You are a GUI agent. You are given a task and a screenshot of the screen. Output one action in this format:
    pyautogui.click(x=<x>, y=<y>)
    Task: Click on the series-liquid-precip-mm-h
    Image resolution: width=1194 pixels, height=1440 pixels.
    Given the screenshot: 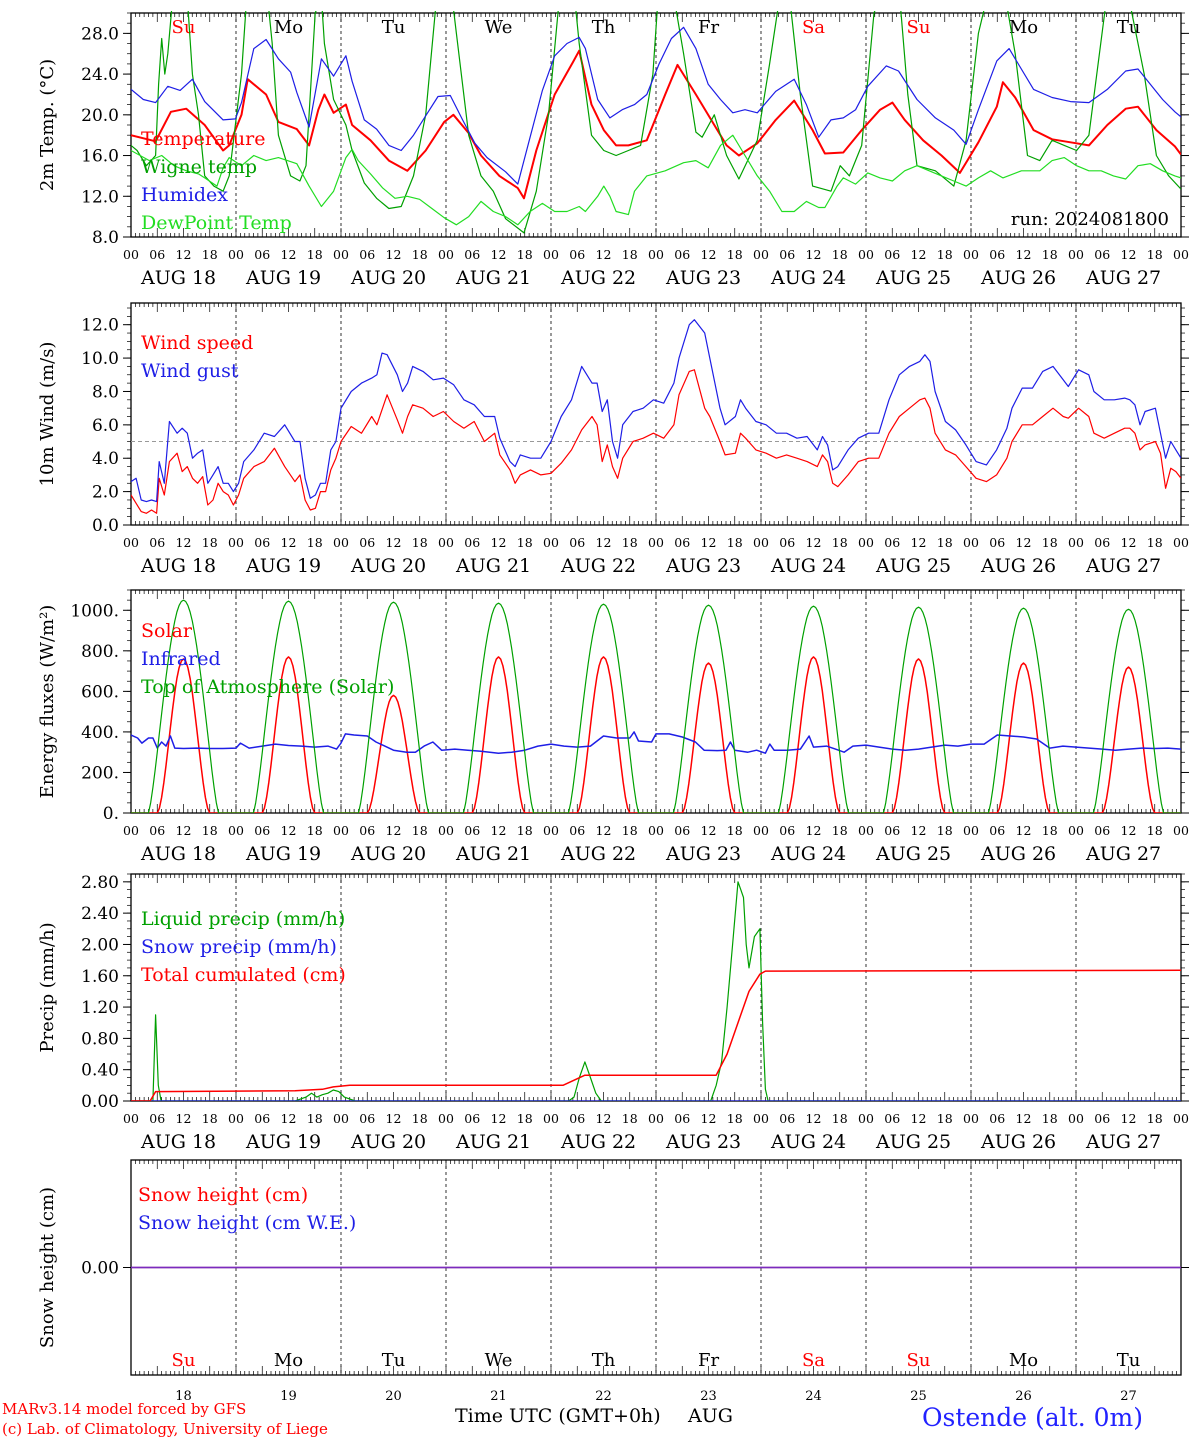 What is the action you would take?
    pyautogui.click(x=656, y=991)
    